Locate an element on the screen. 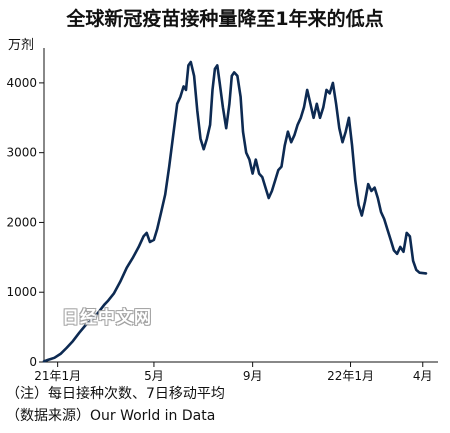 Image resolution: width=450 pixels, height=433 pixels. y-axis-label: 万剂 is located at coordinates (21, 45).